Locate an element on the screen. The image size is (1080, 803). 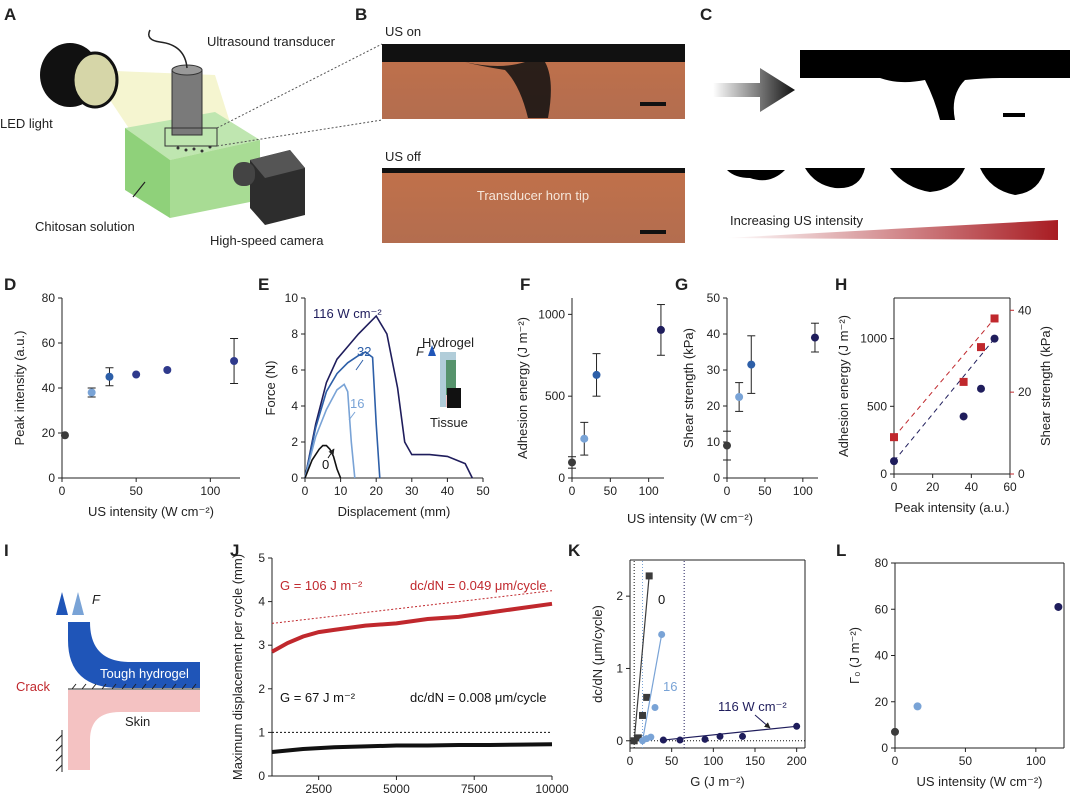
panel-letter-g: G is located at coordinates (681, 284).